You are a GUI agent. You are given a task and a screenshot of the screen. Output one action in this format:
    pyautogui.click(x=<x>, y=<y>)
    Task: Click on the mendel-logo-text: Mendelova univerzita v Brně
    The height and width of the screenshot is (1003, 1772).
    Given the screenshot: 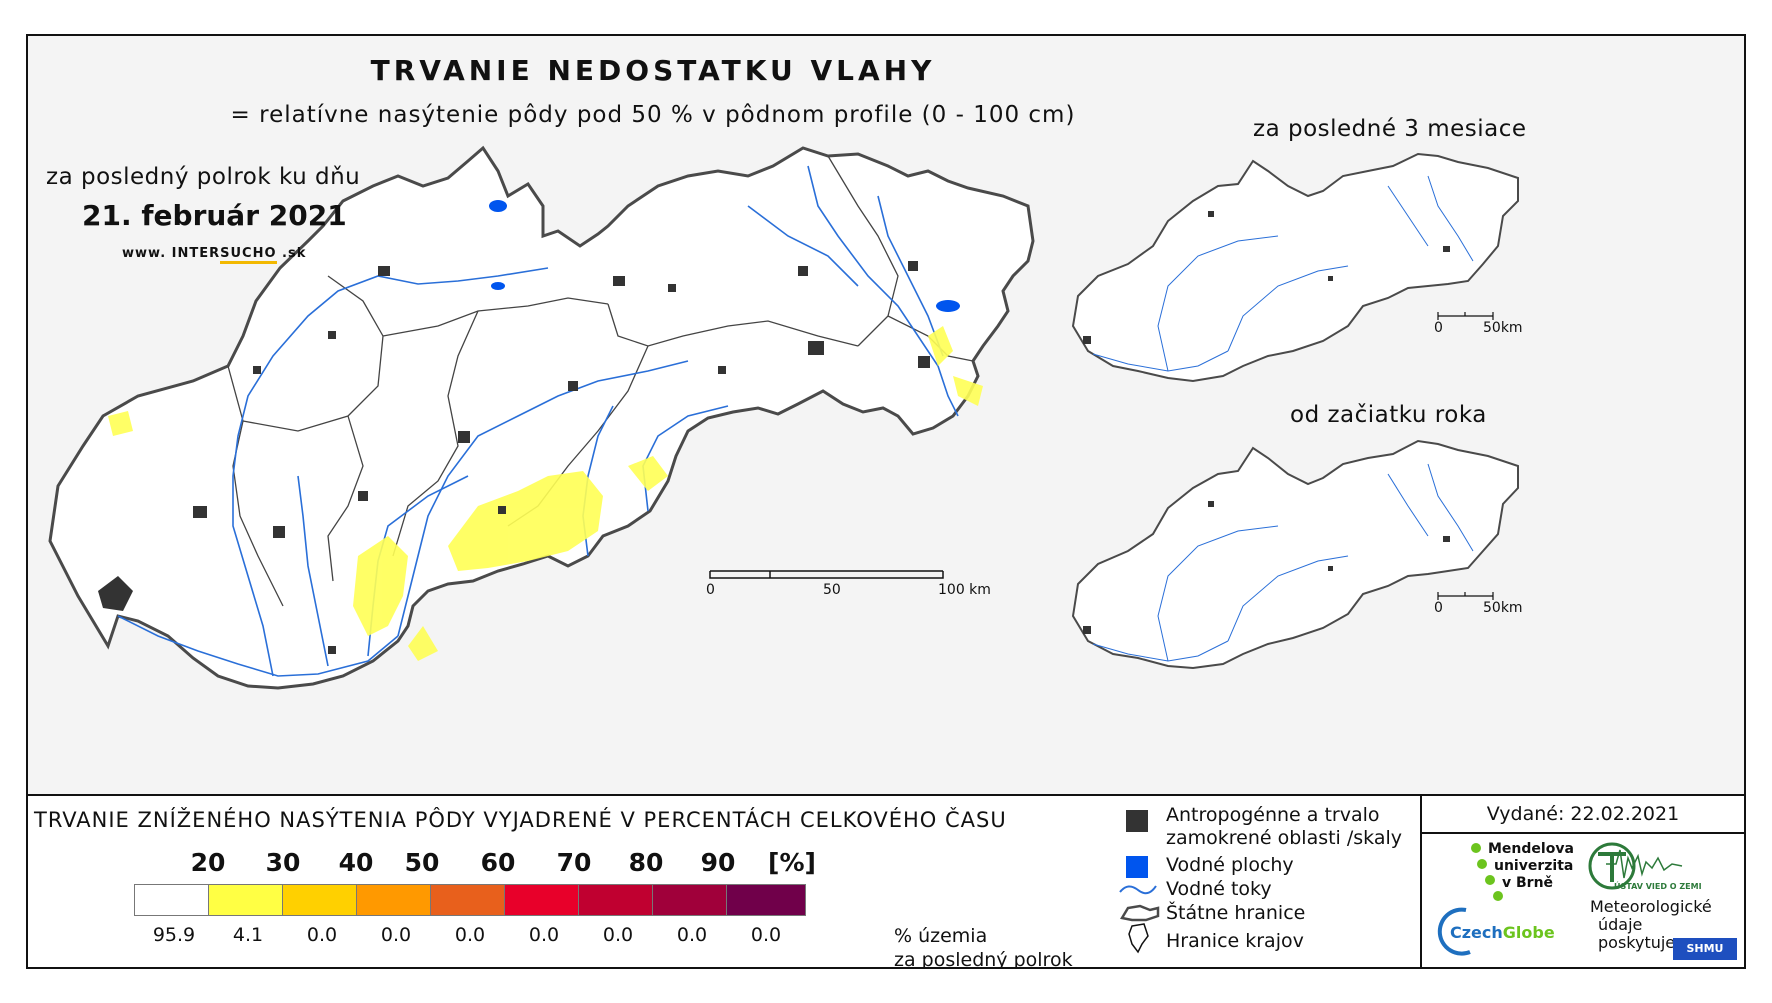 What is the action you would take?
    pyautogui.click(x=1531, y=866)
    